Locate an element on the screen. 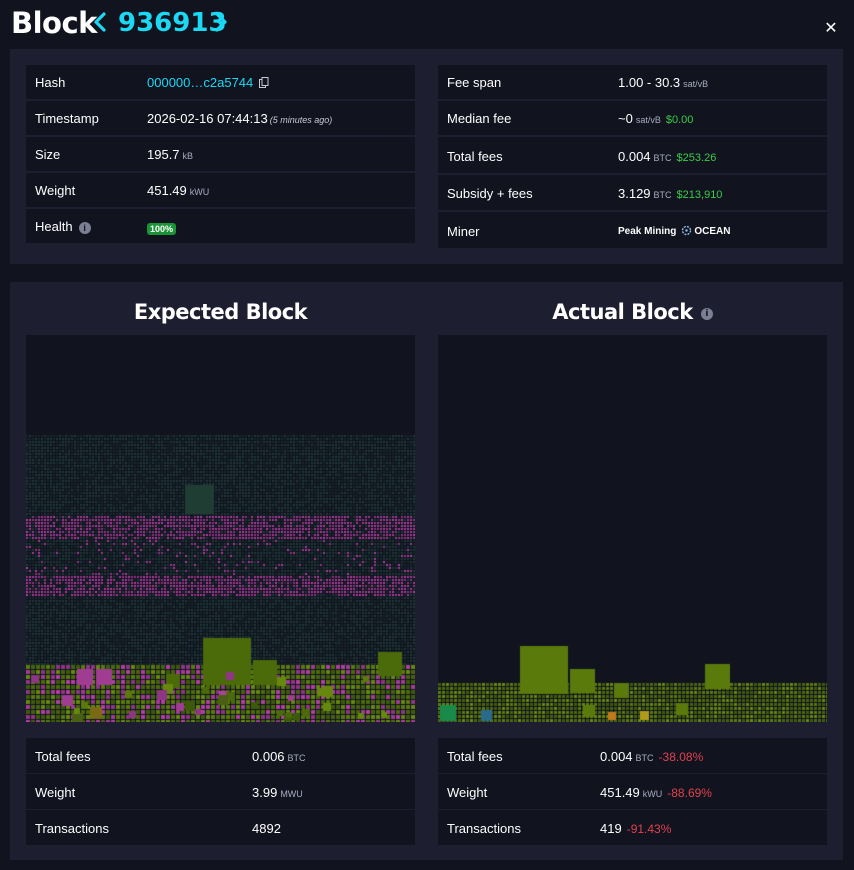 The image size is (854, 870). previous-block-button is located at coordinates (100, 22).